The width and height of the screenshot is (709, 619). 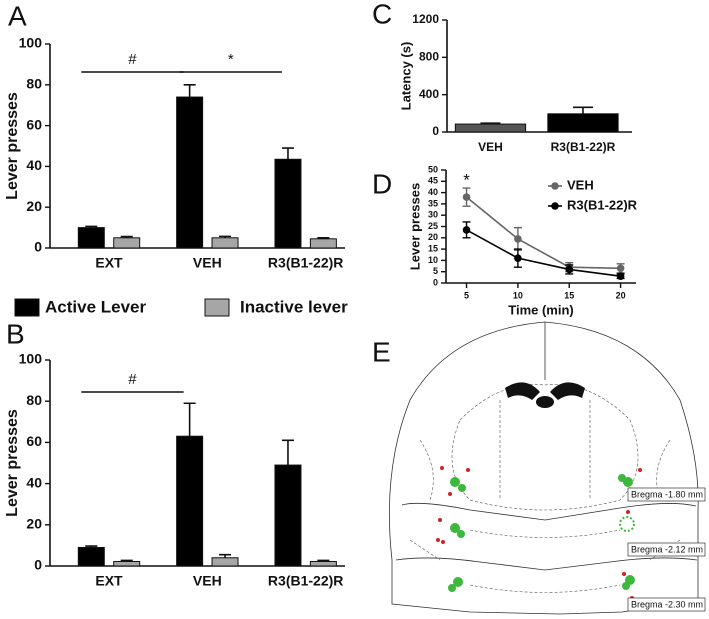 What do you see at coordinates (433, 226) in the screenshot?
I see `y-tick-label: 25` at bounding box center [433, 226].